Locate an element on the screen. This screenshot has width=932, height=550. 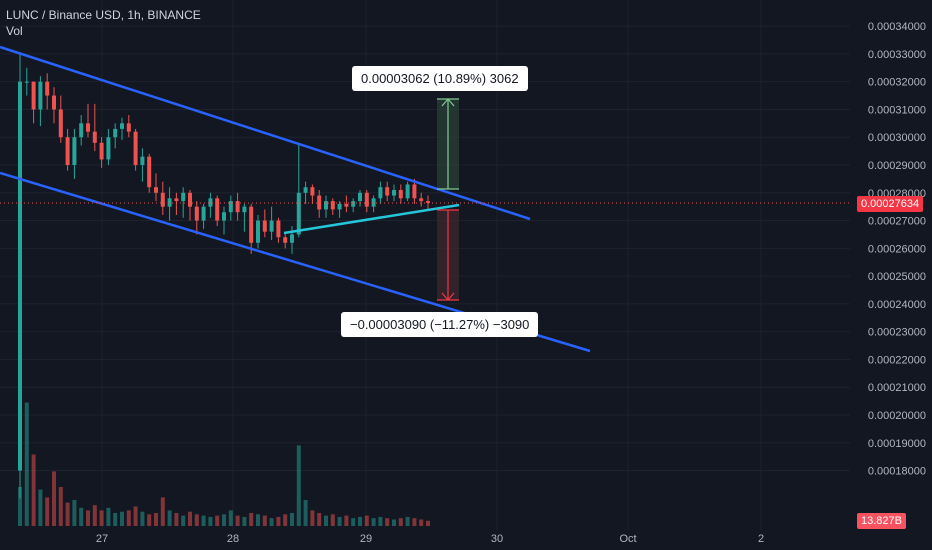
y-tick-label: 0.00033000 is located at coordinates (897, 55).